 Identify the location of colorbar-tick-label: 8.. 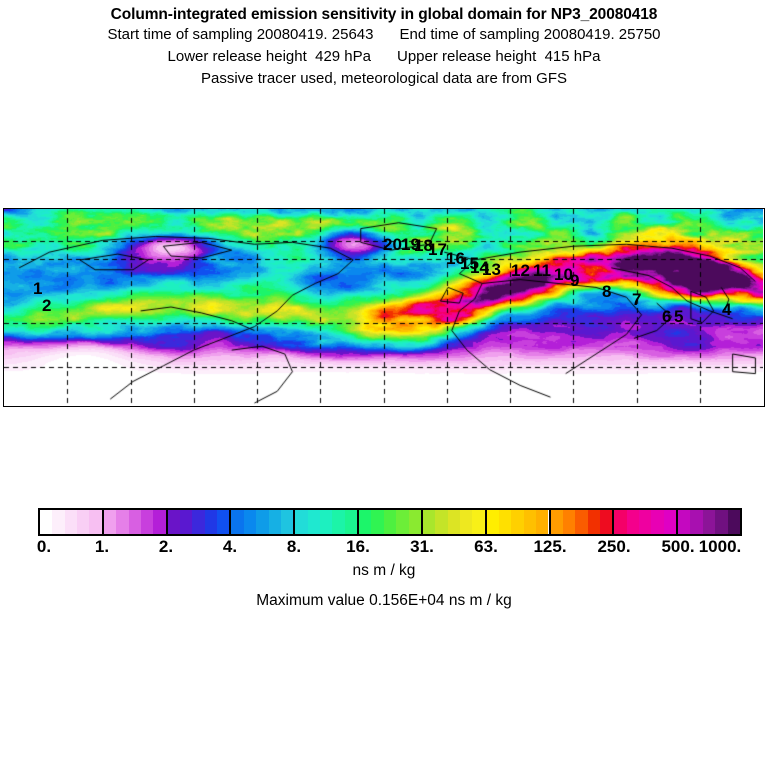
(294, 546).